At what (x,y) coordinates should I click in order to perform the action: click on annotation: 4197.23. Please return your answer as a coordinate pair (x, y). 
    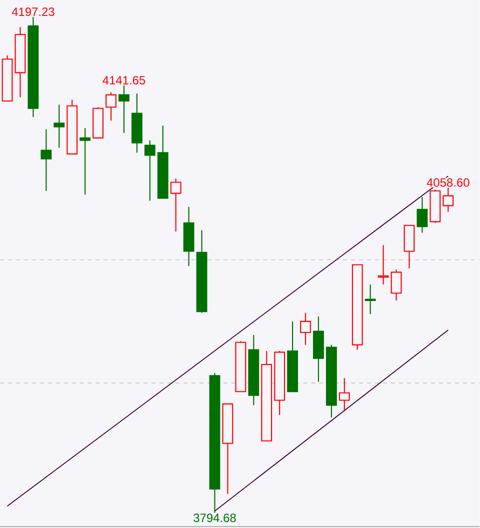
    Looking at the image, I should click on (33, 12).